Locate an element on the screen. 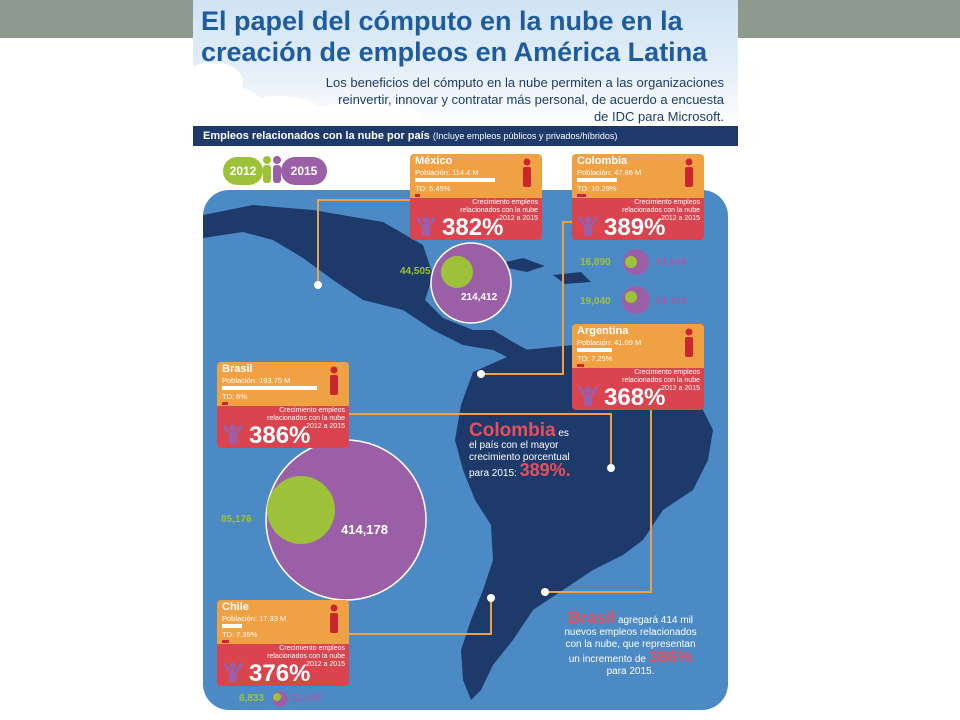 Image resolution: width=960 pixels, height=720 pixels. land-mexico is located at coordinates (375, 285).